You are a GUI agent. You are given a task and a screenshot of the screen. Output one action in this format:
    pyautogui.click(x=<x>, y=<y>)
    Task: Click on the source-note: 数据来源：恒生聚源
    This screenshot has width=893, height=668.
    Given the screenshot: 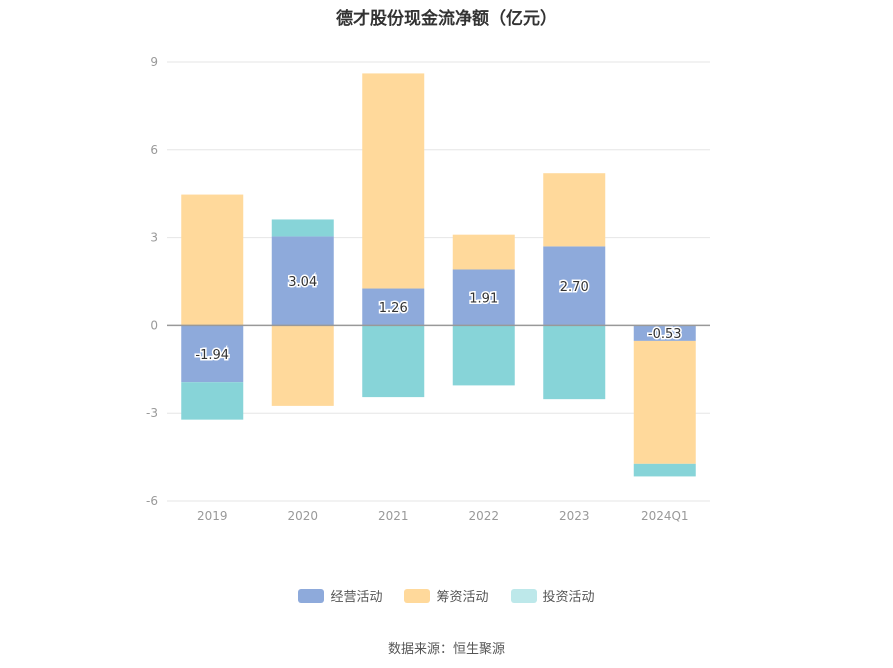 What is the action you would take?
    pyautogui.click(x=446, y=649)
    